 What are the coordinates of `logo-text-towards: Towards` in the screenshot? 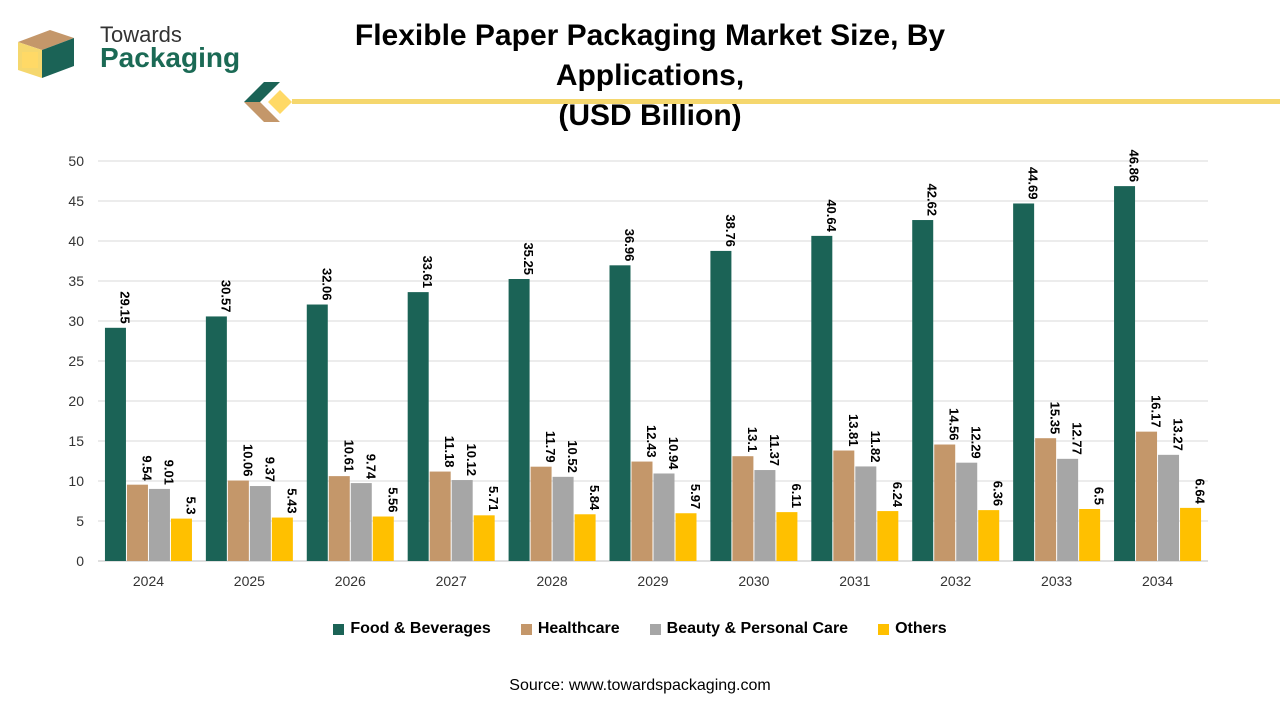 It's located at (141, 34).